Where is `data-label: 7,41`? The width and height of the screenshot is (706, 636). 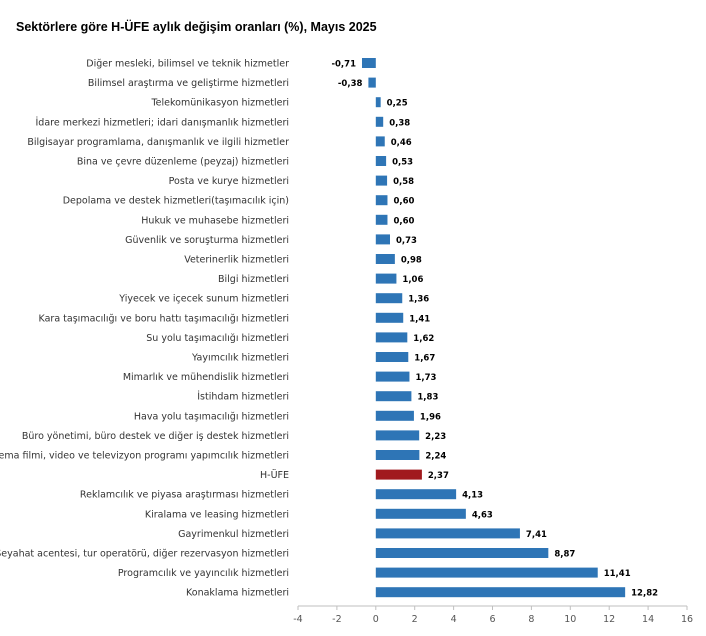
data-label: 7,41 is located at coordinates (536, 535).